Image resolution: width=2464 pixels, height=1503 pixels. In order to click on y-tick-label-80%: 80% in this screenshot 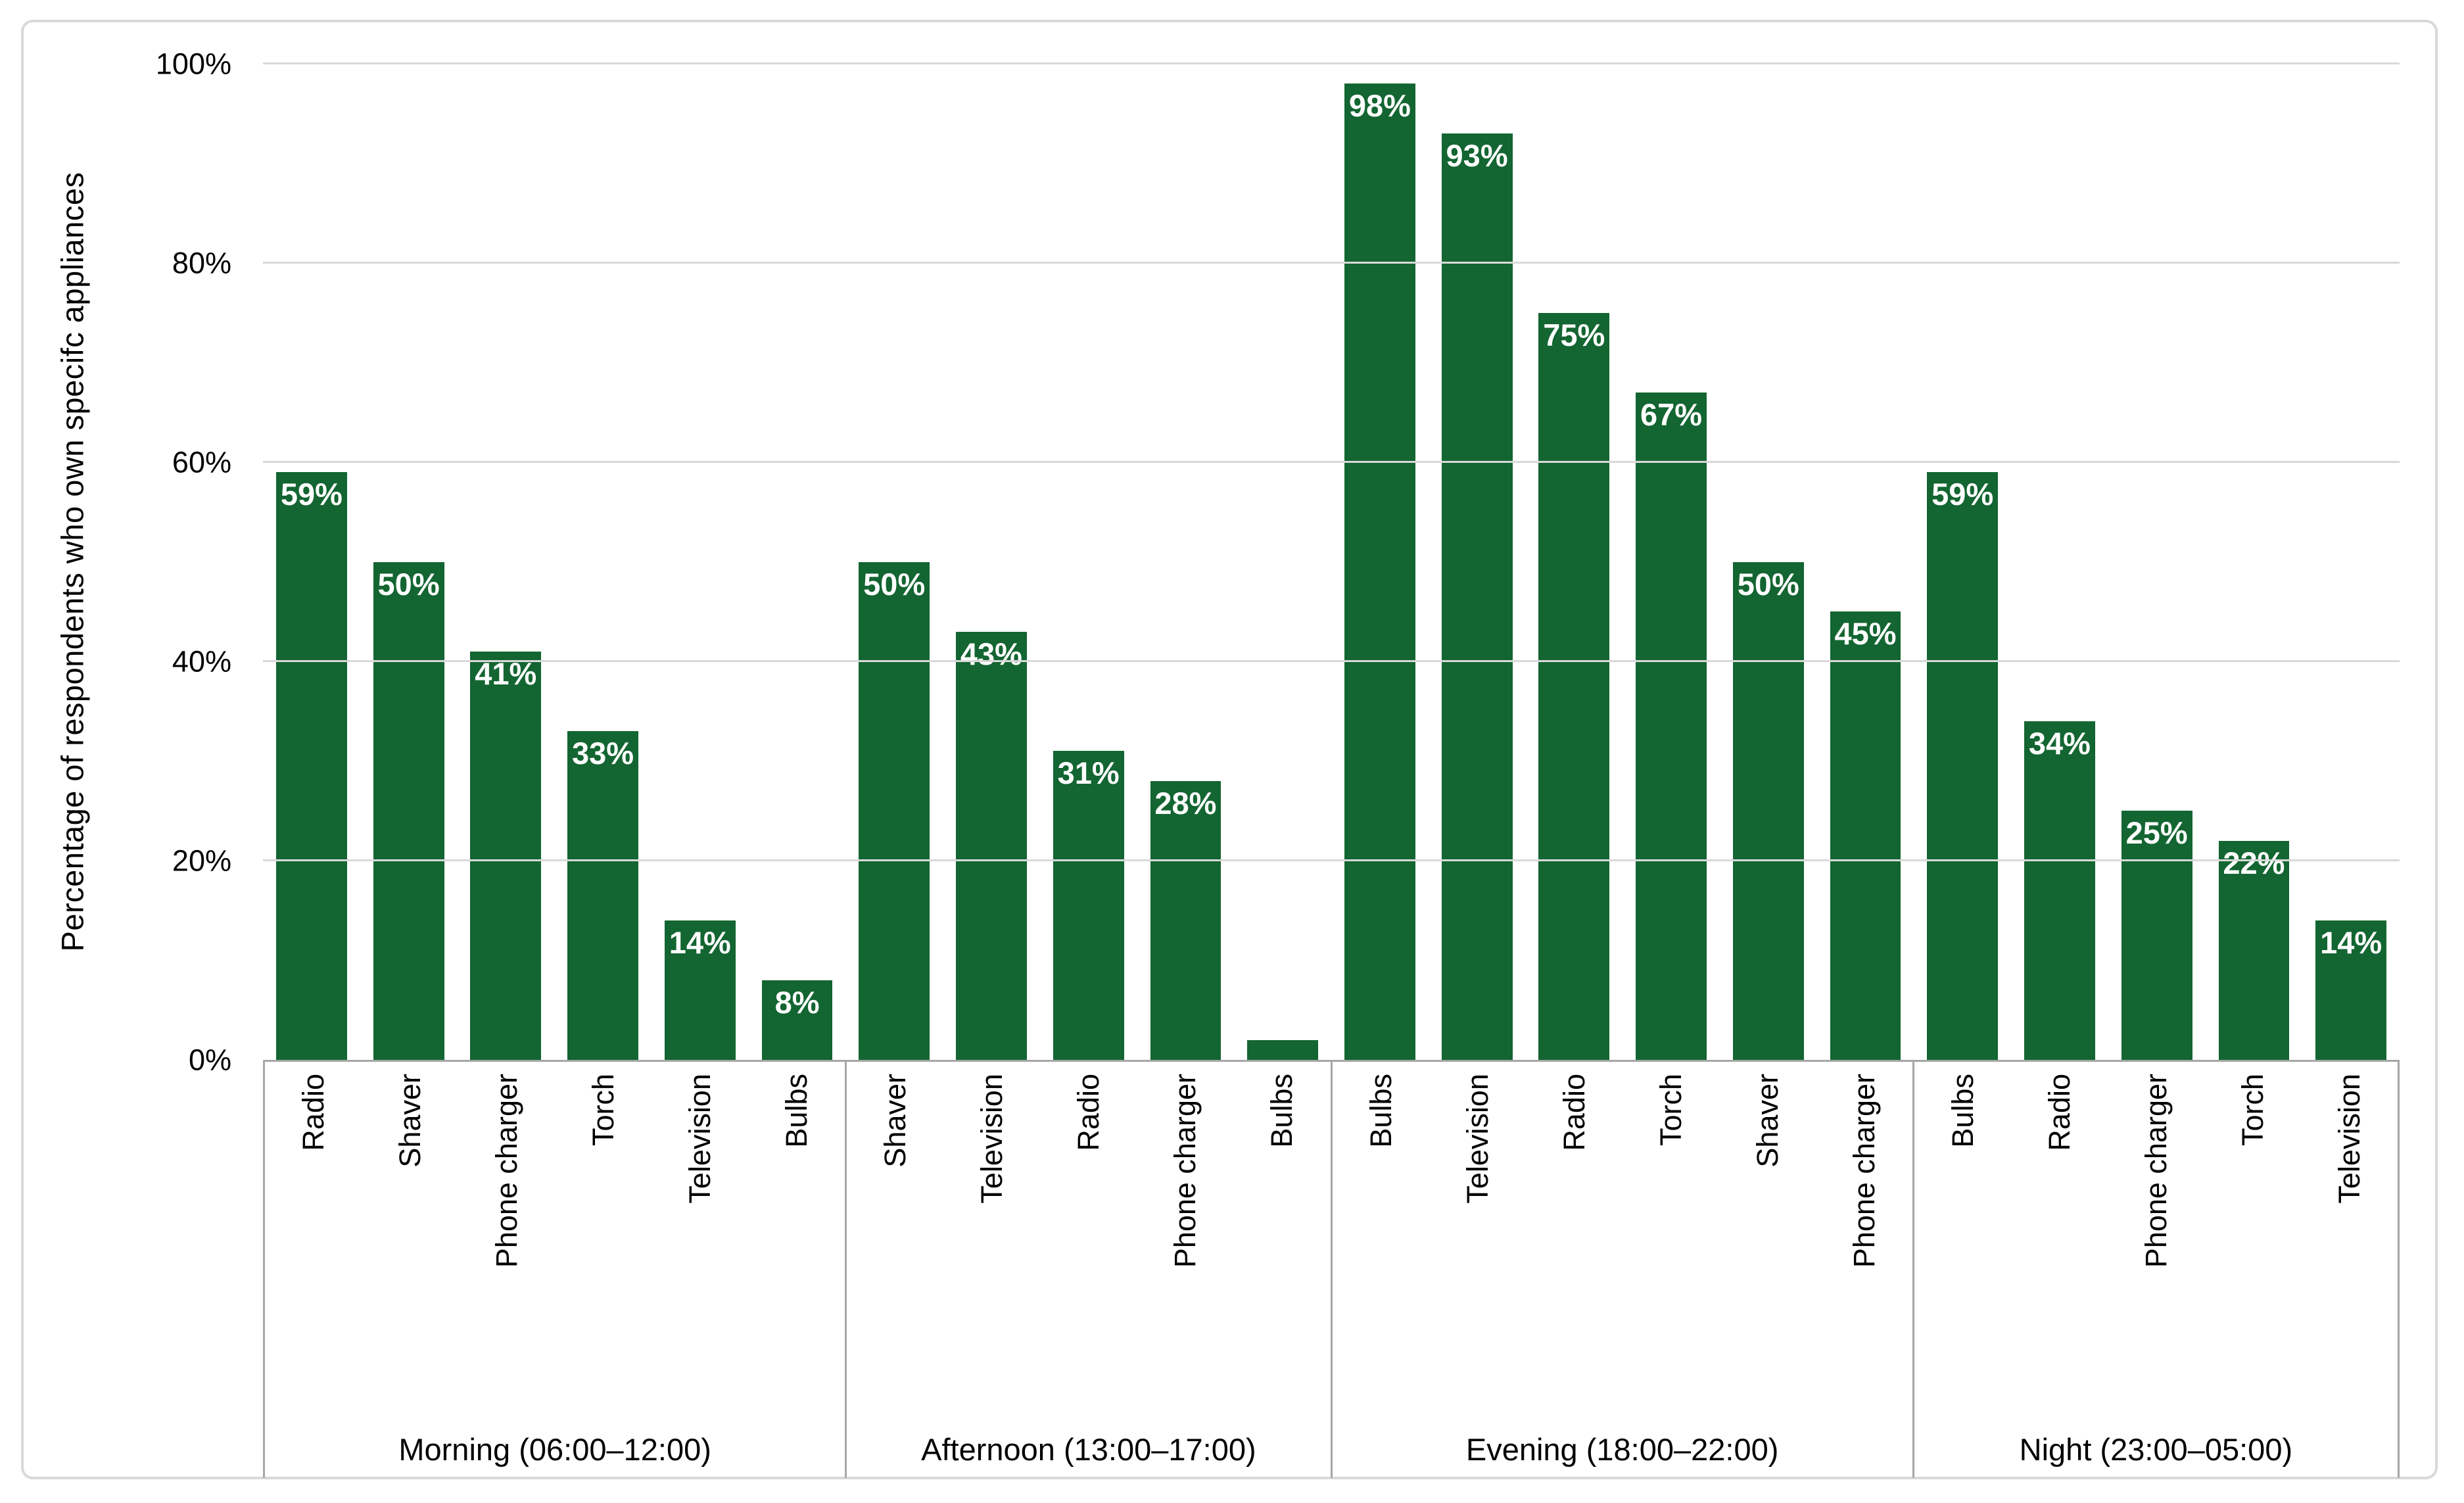, I will do `click(201, 263)`.